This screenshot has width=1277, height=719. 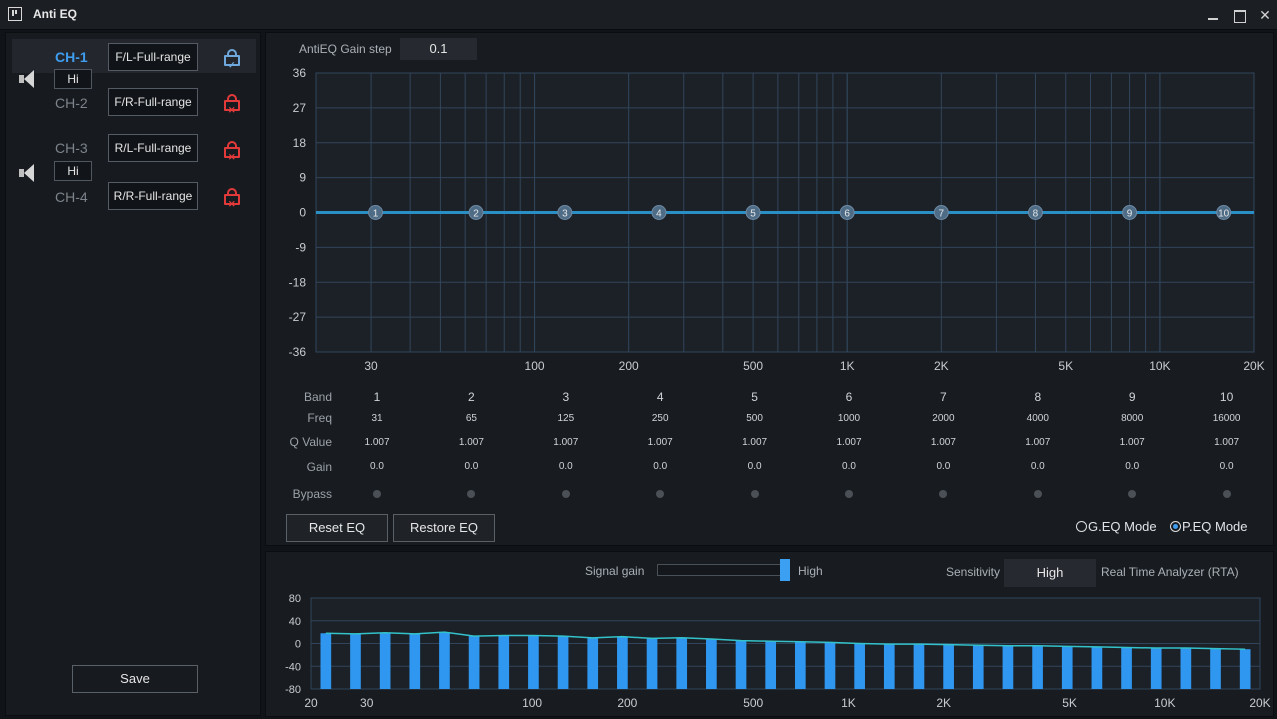 I want to click on rta-x-tick-label: 100, so click(x=532, y=703).